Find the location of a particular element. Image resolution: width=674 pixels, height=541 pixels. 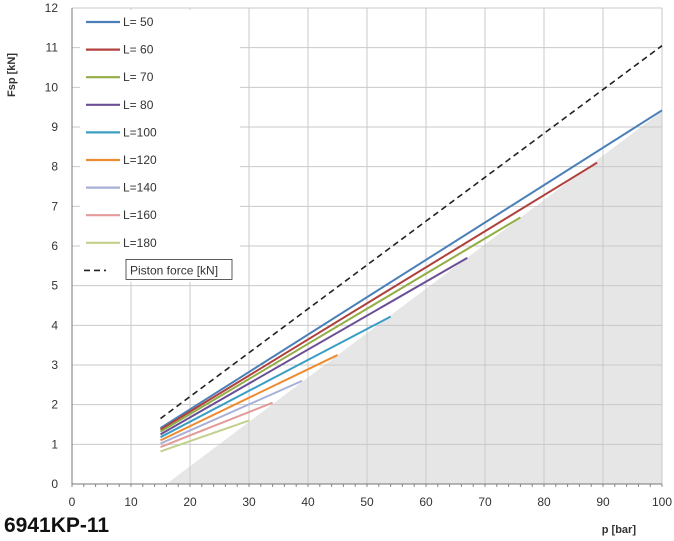

y-tick-label: 0 is located at coordinates (54, 484).